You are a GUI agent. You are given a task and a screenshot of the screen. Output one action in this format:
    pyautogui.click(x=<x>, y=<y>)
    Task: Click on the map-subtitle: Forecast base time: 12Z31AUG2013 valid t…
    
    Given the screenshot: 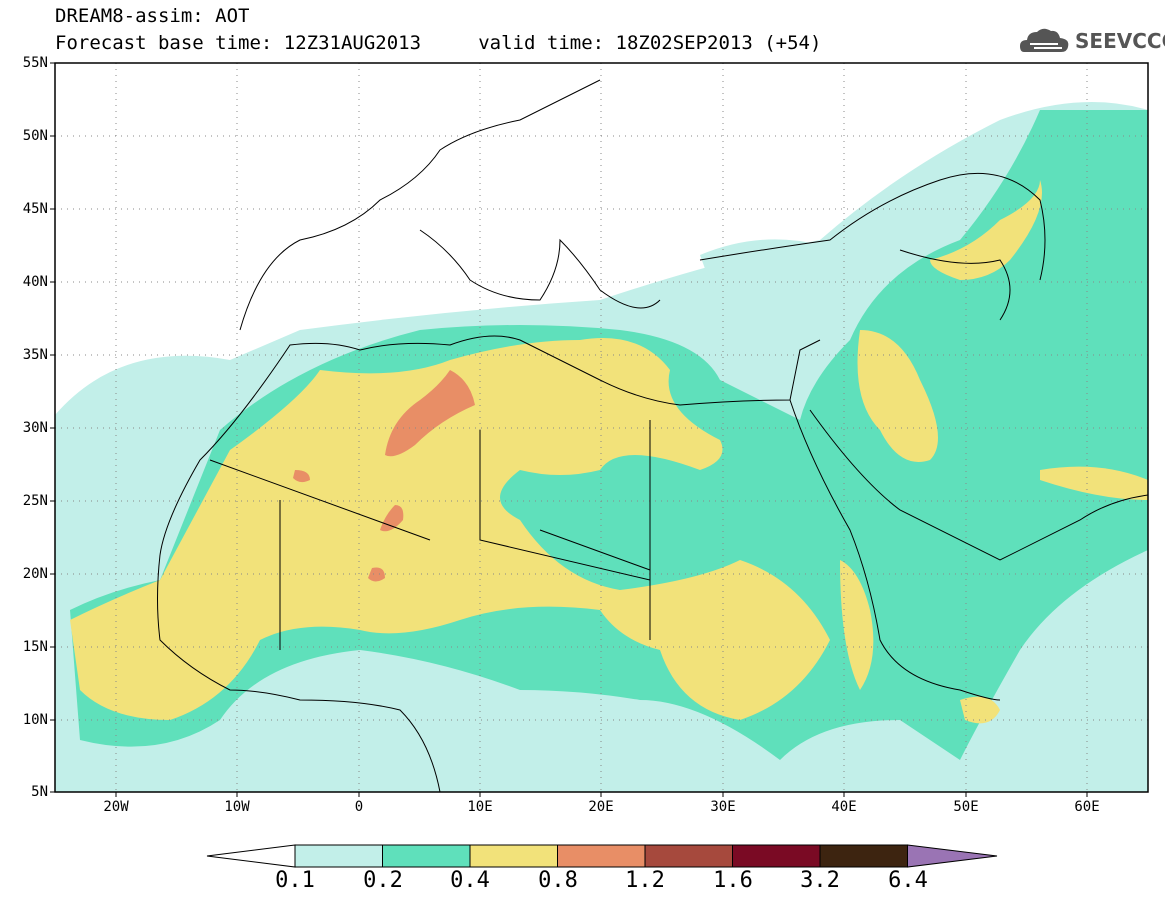 What is the action you would take?
    pyautogui.click(x=438, y=43)
    